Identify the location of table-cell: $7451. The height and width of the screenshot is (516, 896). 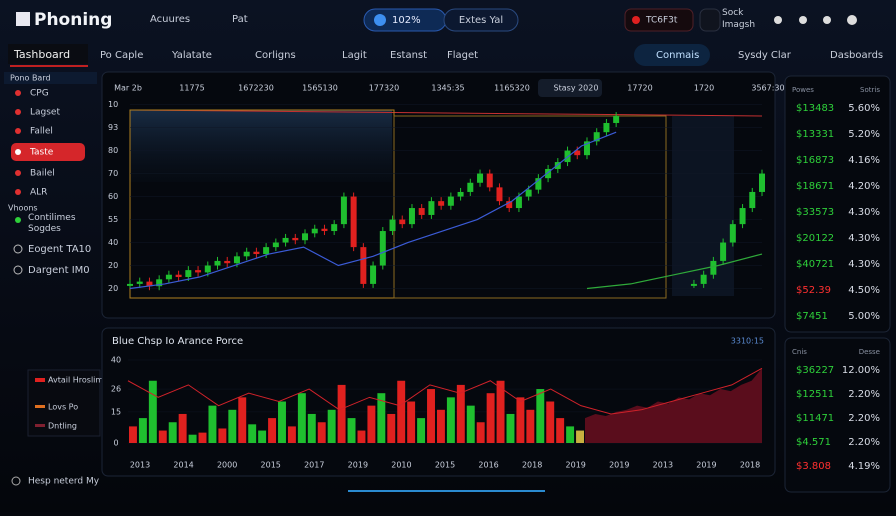
(812, 316).